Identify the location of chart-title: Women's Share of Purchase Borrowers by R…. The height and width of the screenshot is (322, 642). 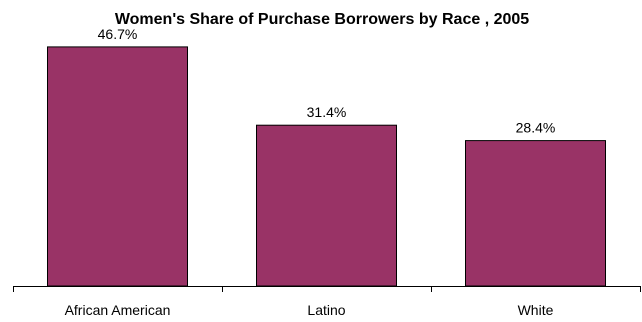
(322, 19).